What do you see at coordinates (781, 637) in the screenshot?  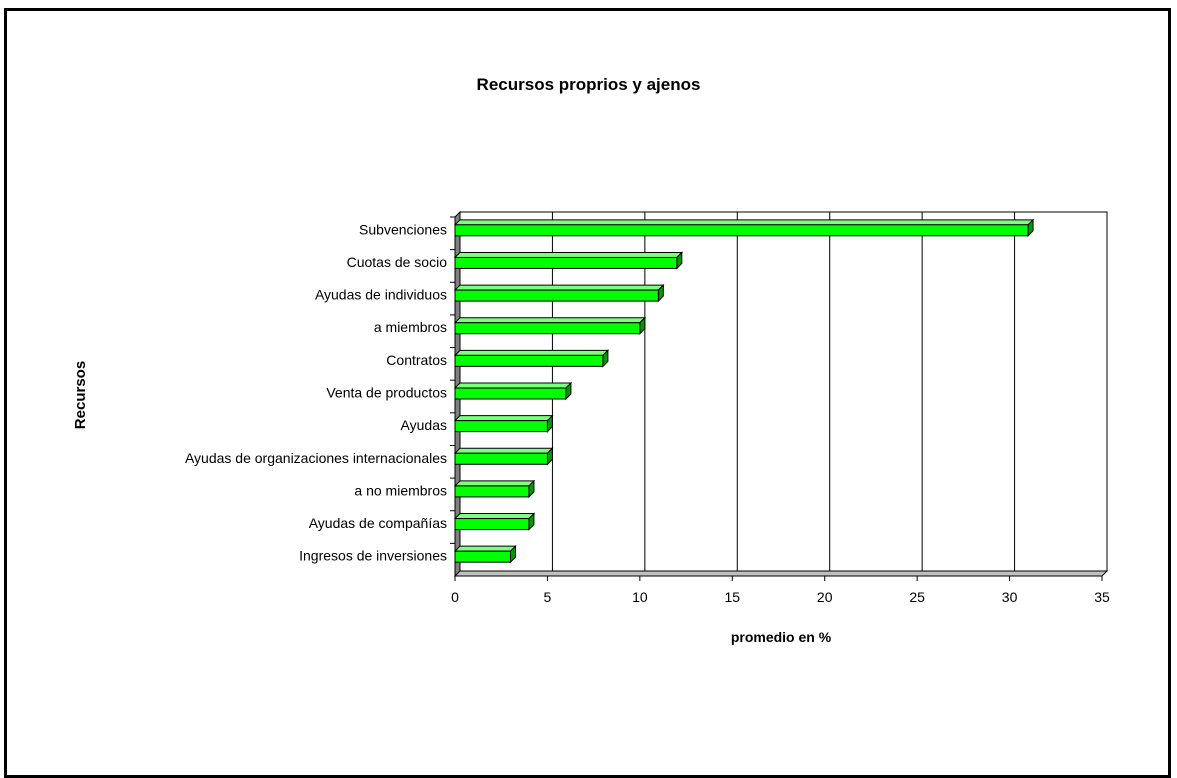 I see `x-axis-label: promedio en %` at bounding box center [781, 637].